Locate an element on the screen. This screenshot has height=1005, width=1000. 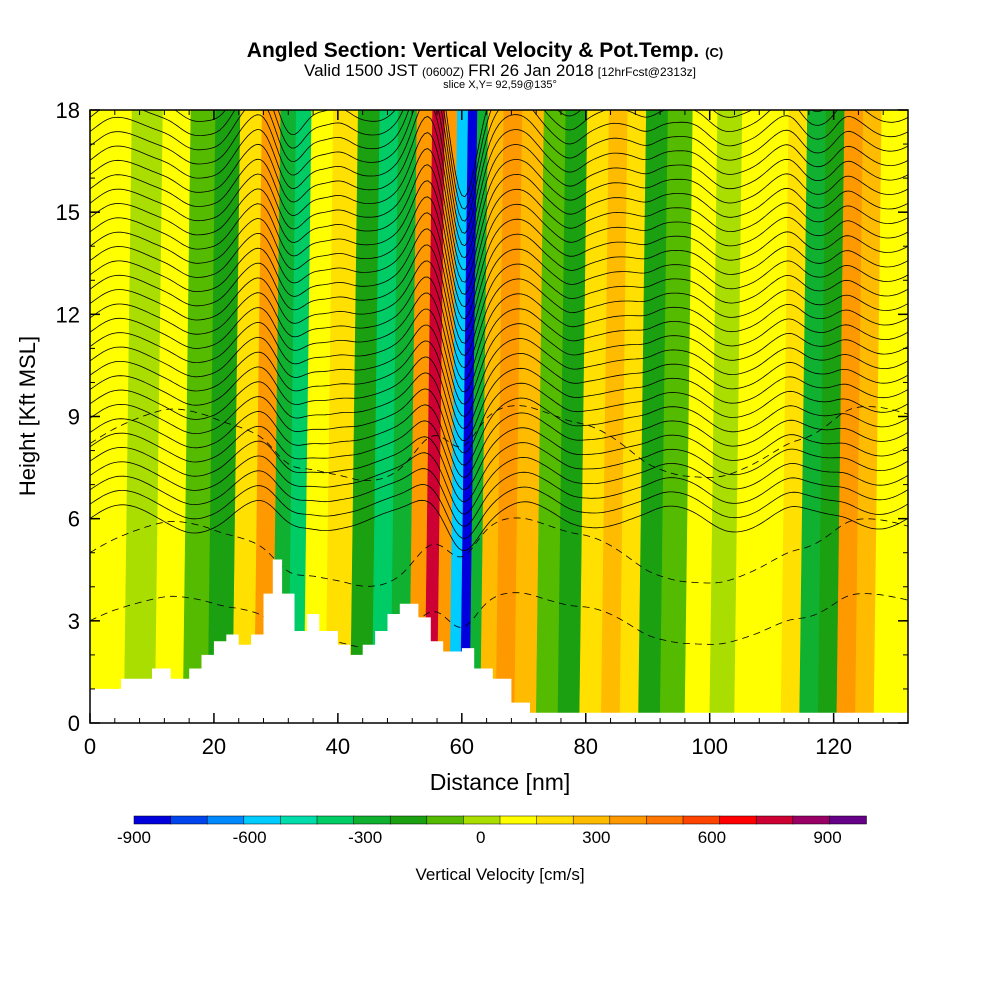
colorbar-tick-label: -600 is located at coordinates (250, 837).